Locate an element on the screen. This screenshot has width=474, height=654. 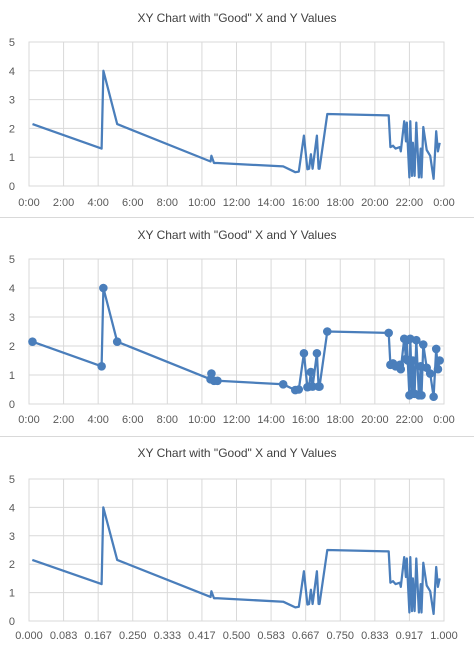
x-tick-label: 1.000 is located at coordinates (444, 636).